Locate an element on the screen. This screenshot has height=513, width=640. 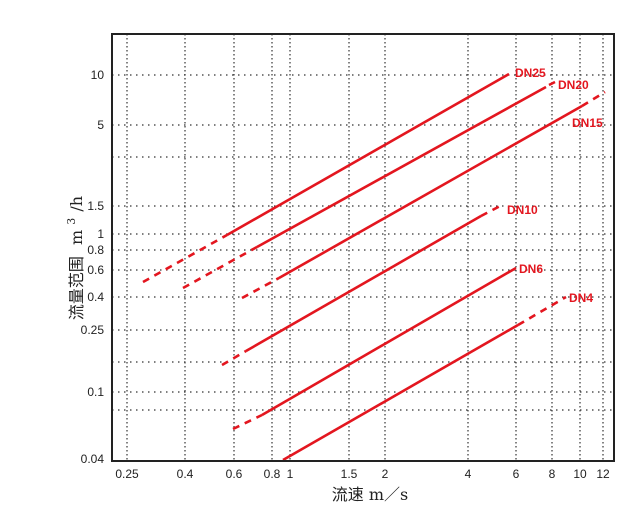
y-tick-label: 0.6 is located at coordinates (95, 270).